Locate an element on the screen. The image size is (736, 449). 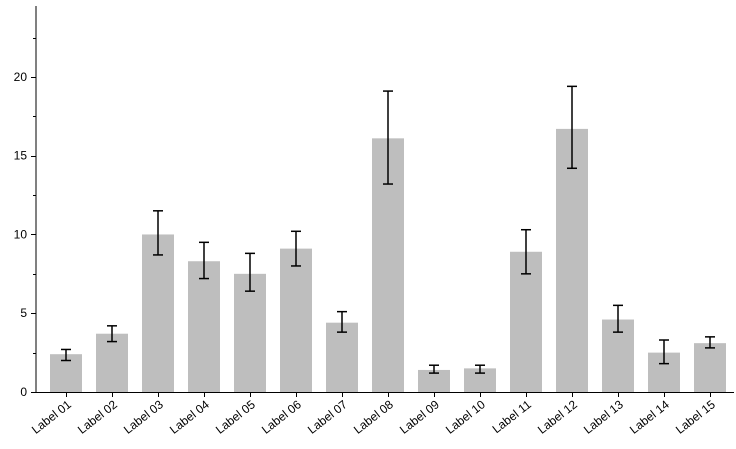
y-tick-label: 20 is located at coordinates (21, 77).